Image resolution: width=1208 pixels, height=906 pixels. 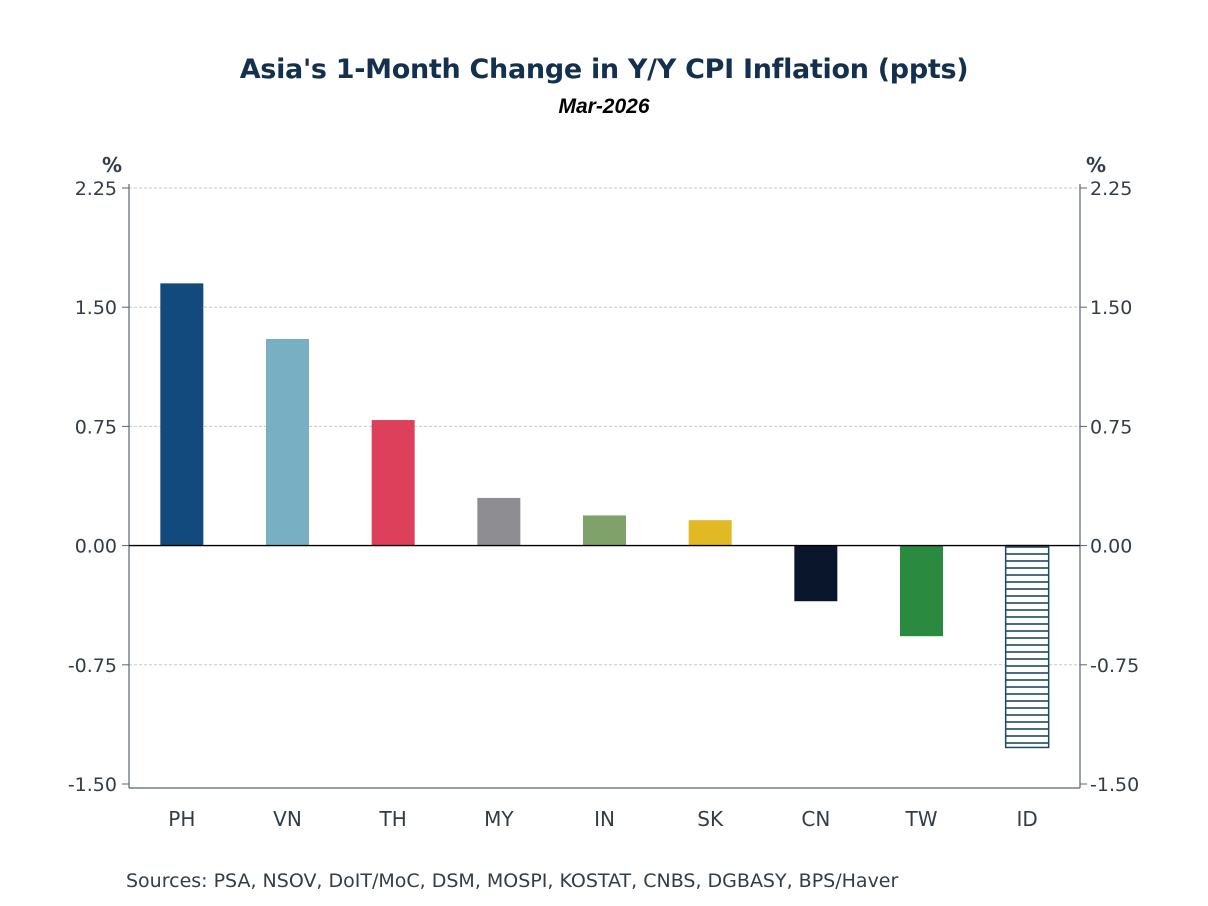 I want to click on left-tick-label: 0.00, so click(x=96, y=547).